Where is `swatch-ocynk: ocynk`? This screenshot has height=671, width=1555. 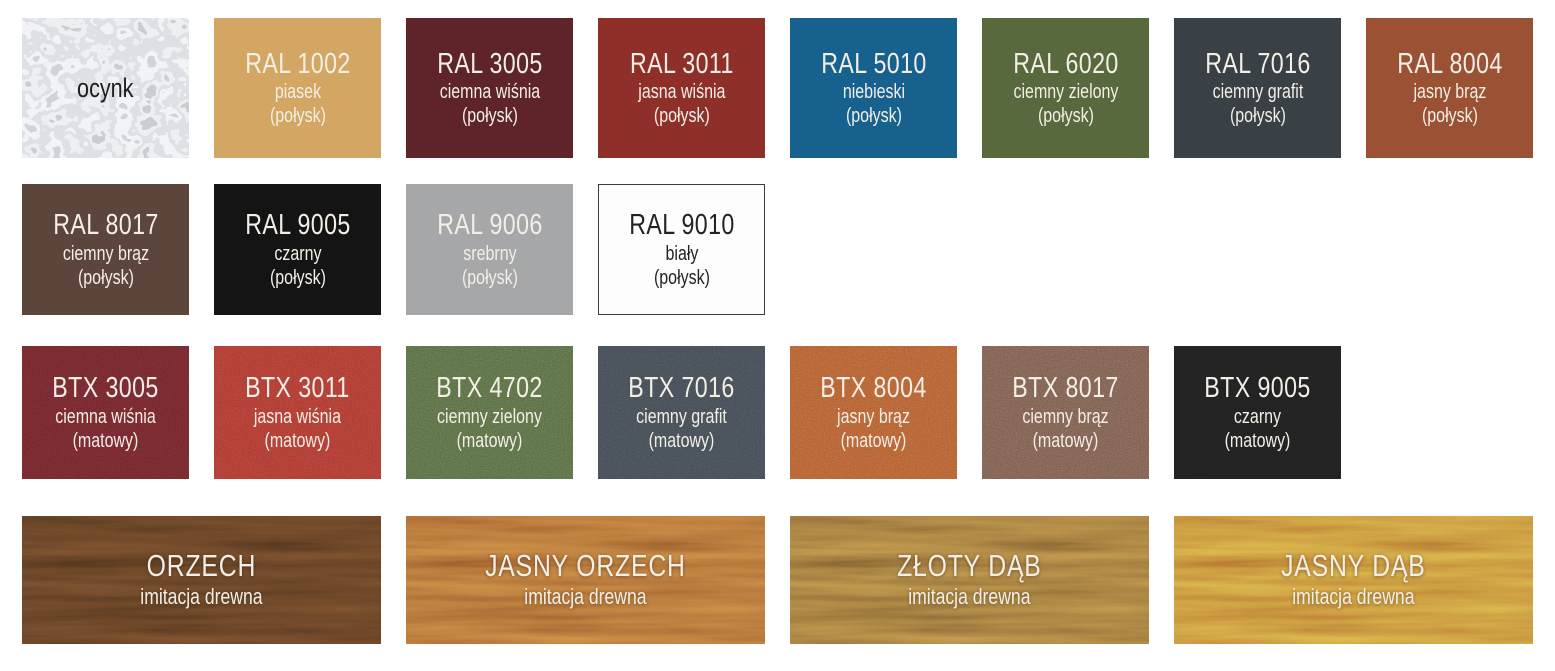
swatch-ocynk: ocynk is located at coordinates (105, 88).